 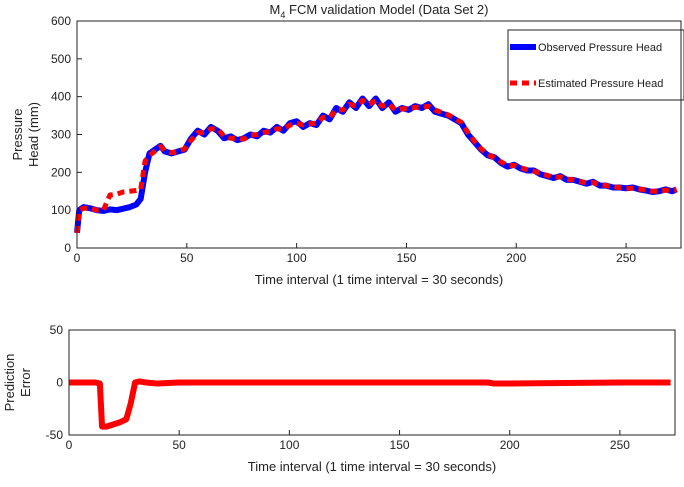 I want to click on title-part: M, so click(x=275, y=9).